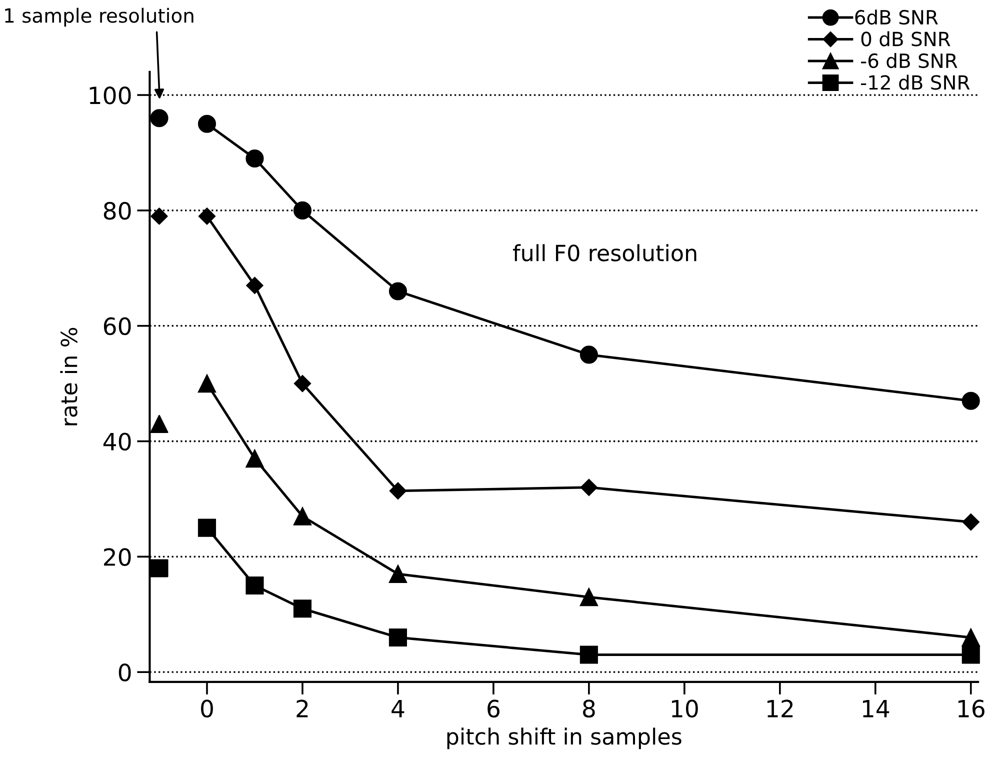 Image resolution: width=998 pixels, height=782 pixels. Describe the element at coordinates (905, 38) in the screenshot. I see `legend-label: 0 dB SNR` at that location.